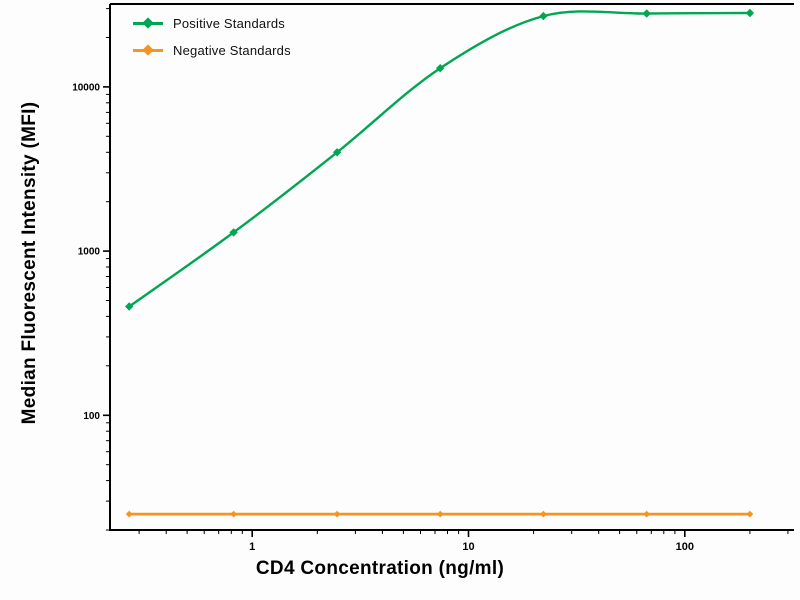 This screenshot has height=600, width=800. Describe the element at coordinates (29, 263) in the screenshot. I see `y-axis-title: Median Fluorescent Intensity (MFI)` at that location.